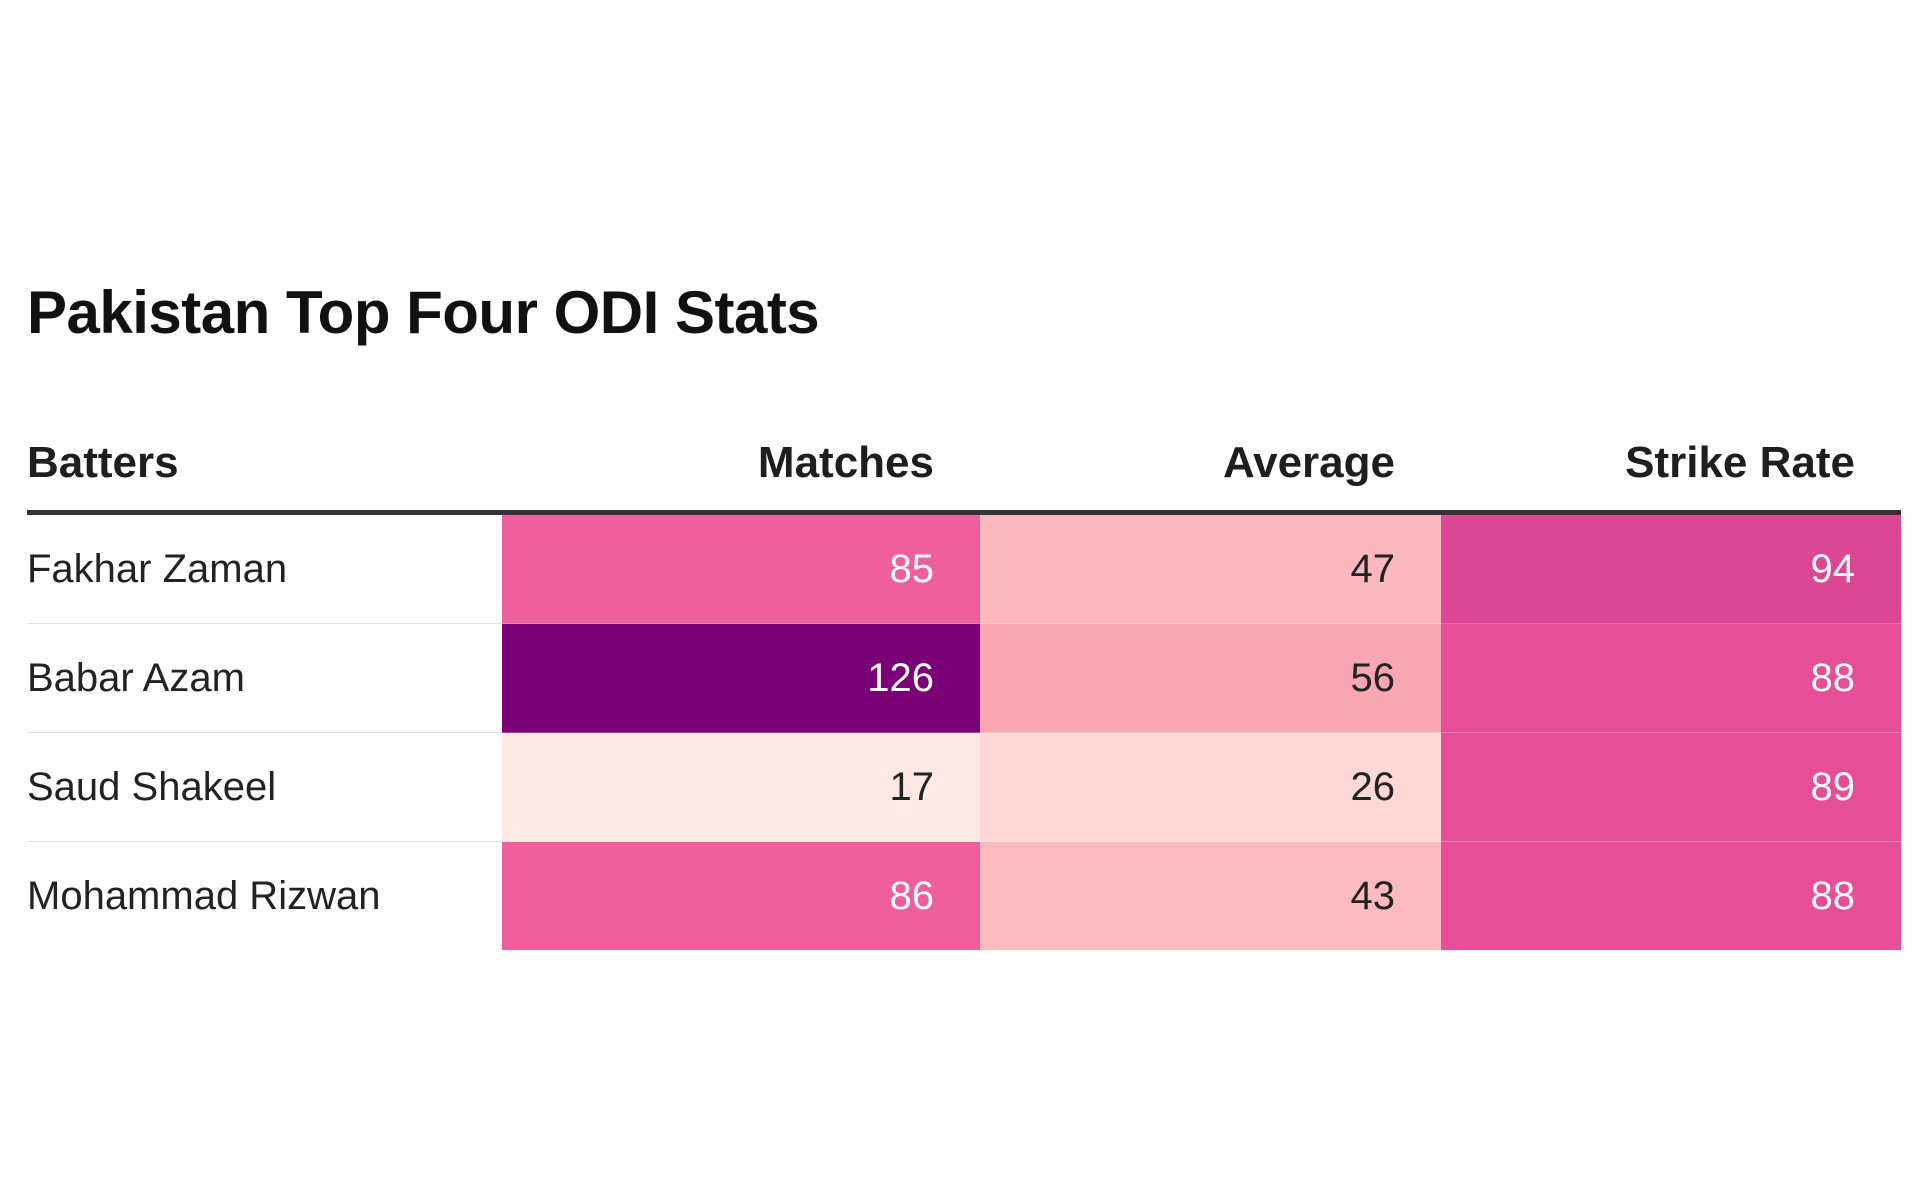 The width and height of the screenshot is (1920, 1200). I want to click on table-row: Mohammad Rizwan 86 43 88, so click(964, 895).